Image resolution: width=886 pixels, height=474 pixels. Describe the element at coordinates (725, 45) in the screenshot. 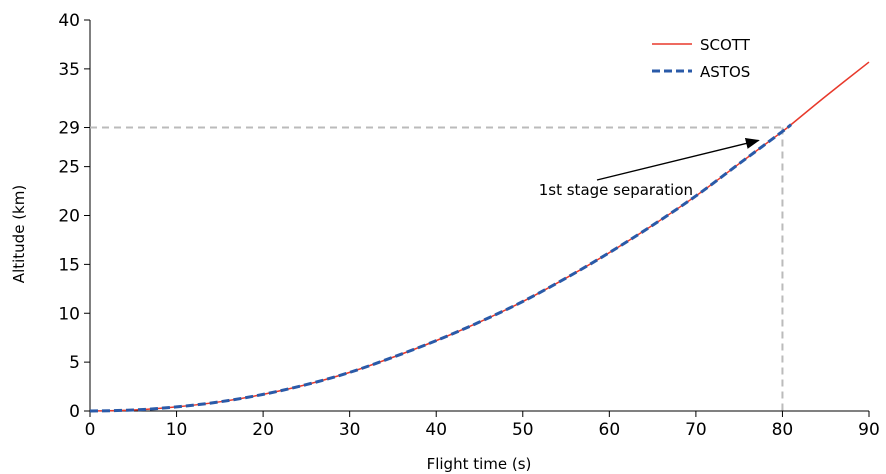

I see `legend-label-scott: SCOTT` at that location.